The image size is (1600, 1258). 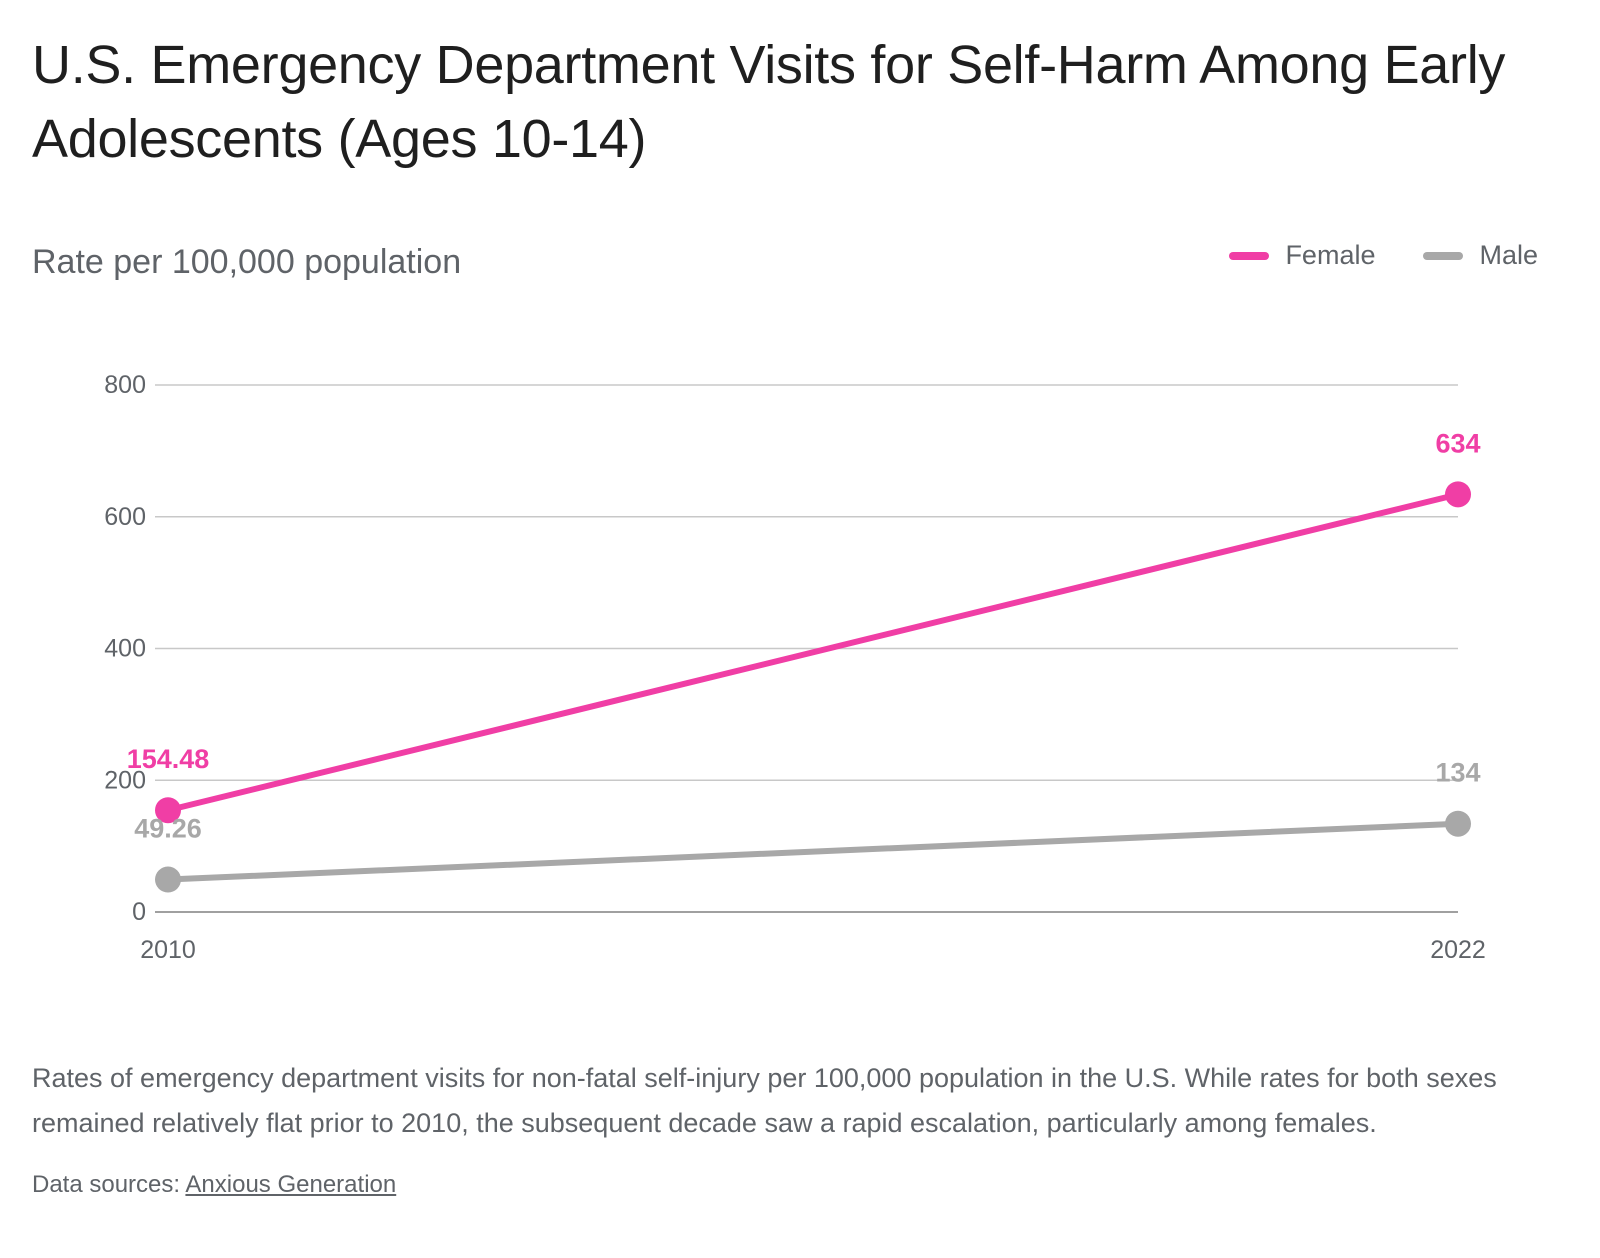 What do you see at coordinates (139, 912) in the screenshot?
I see `y-tick-label-0: 0` at bounding box center [139, 912].